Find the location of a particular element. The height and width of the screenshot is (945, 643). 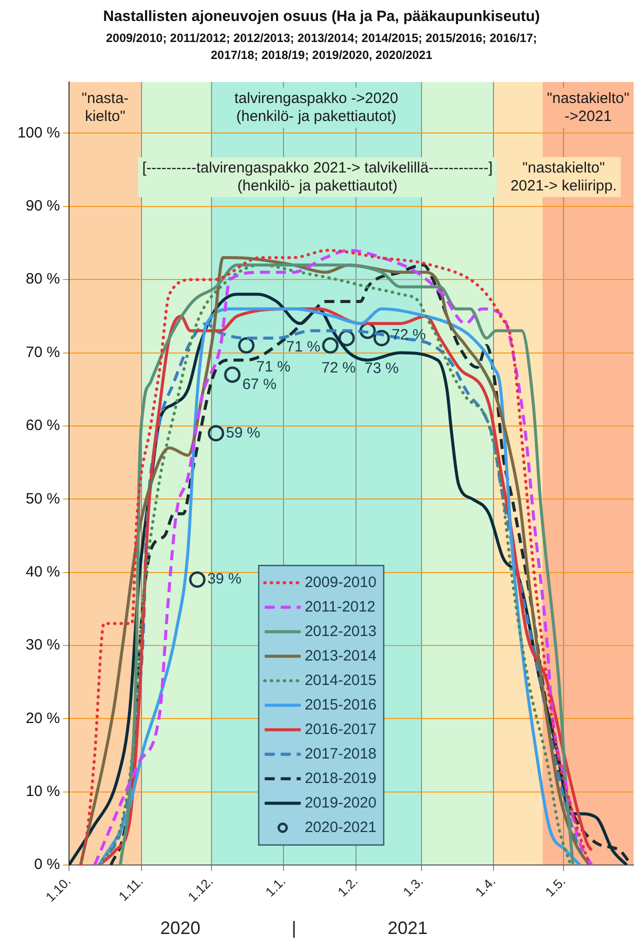

y-tick-label: 30 % is located at coordinates (43, 645).